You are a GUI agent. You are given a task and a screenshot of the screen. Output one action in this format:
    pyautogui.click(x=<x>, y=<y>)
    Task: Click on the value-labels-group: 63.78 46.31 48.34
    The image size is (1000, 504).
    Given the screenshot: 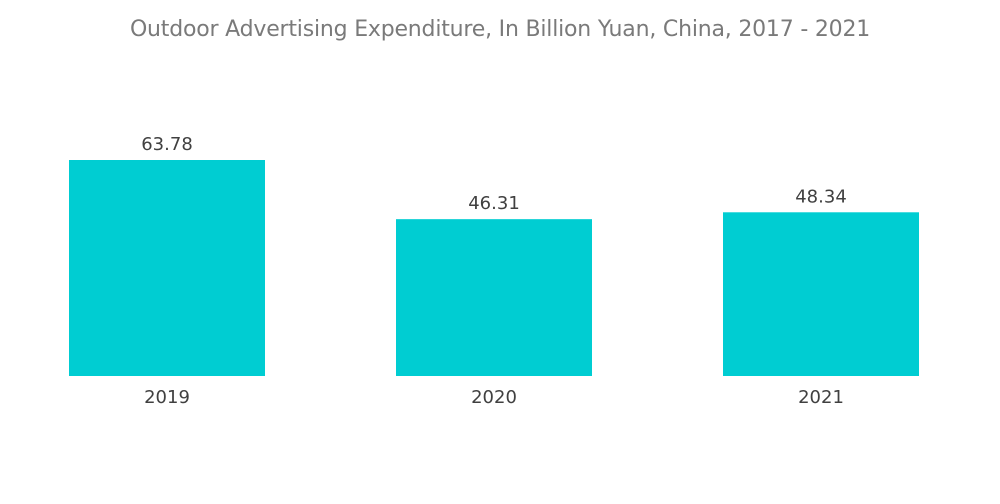 What is the action you would take?
    pyautogui.click(x=494, y=174)
    